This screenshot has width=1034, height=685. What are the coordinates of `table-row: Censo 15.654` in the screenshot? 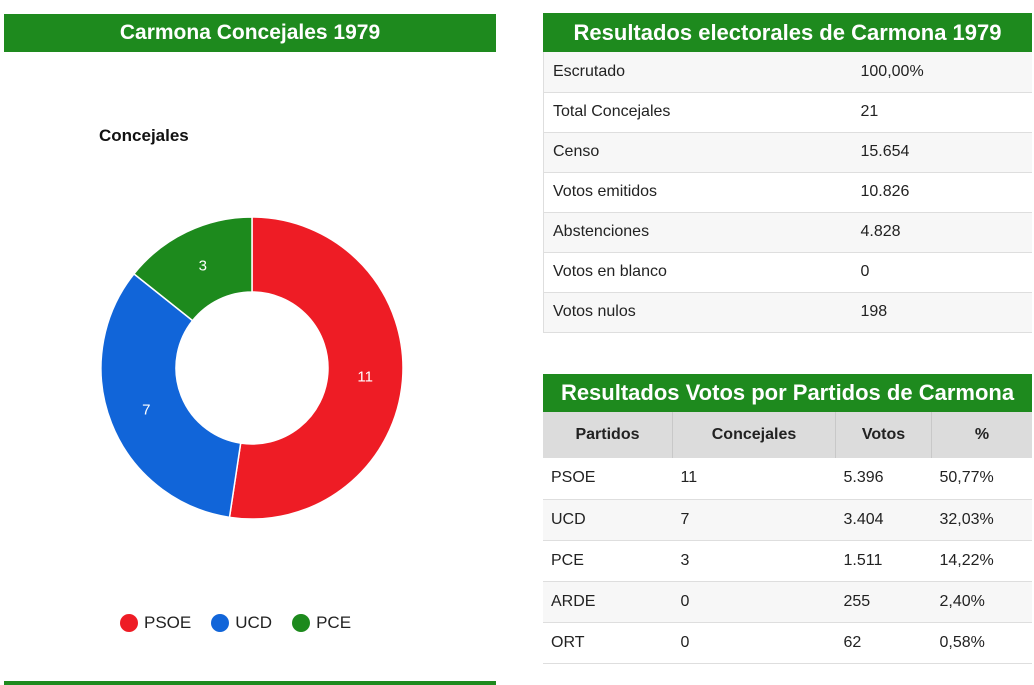 It's located at (787, 152).